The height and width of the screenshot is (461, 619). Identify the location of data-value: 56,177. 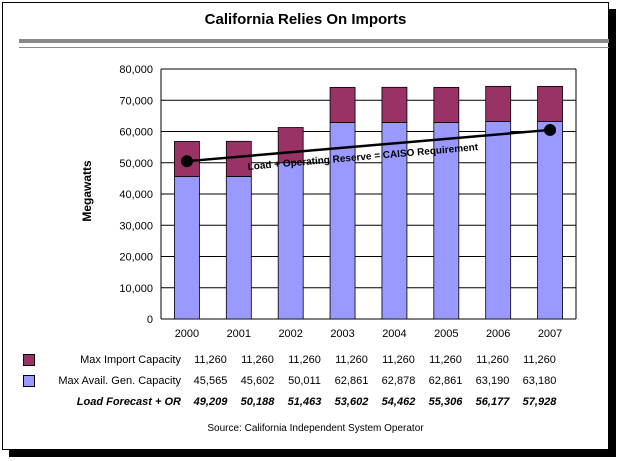
(492, 401).